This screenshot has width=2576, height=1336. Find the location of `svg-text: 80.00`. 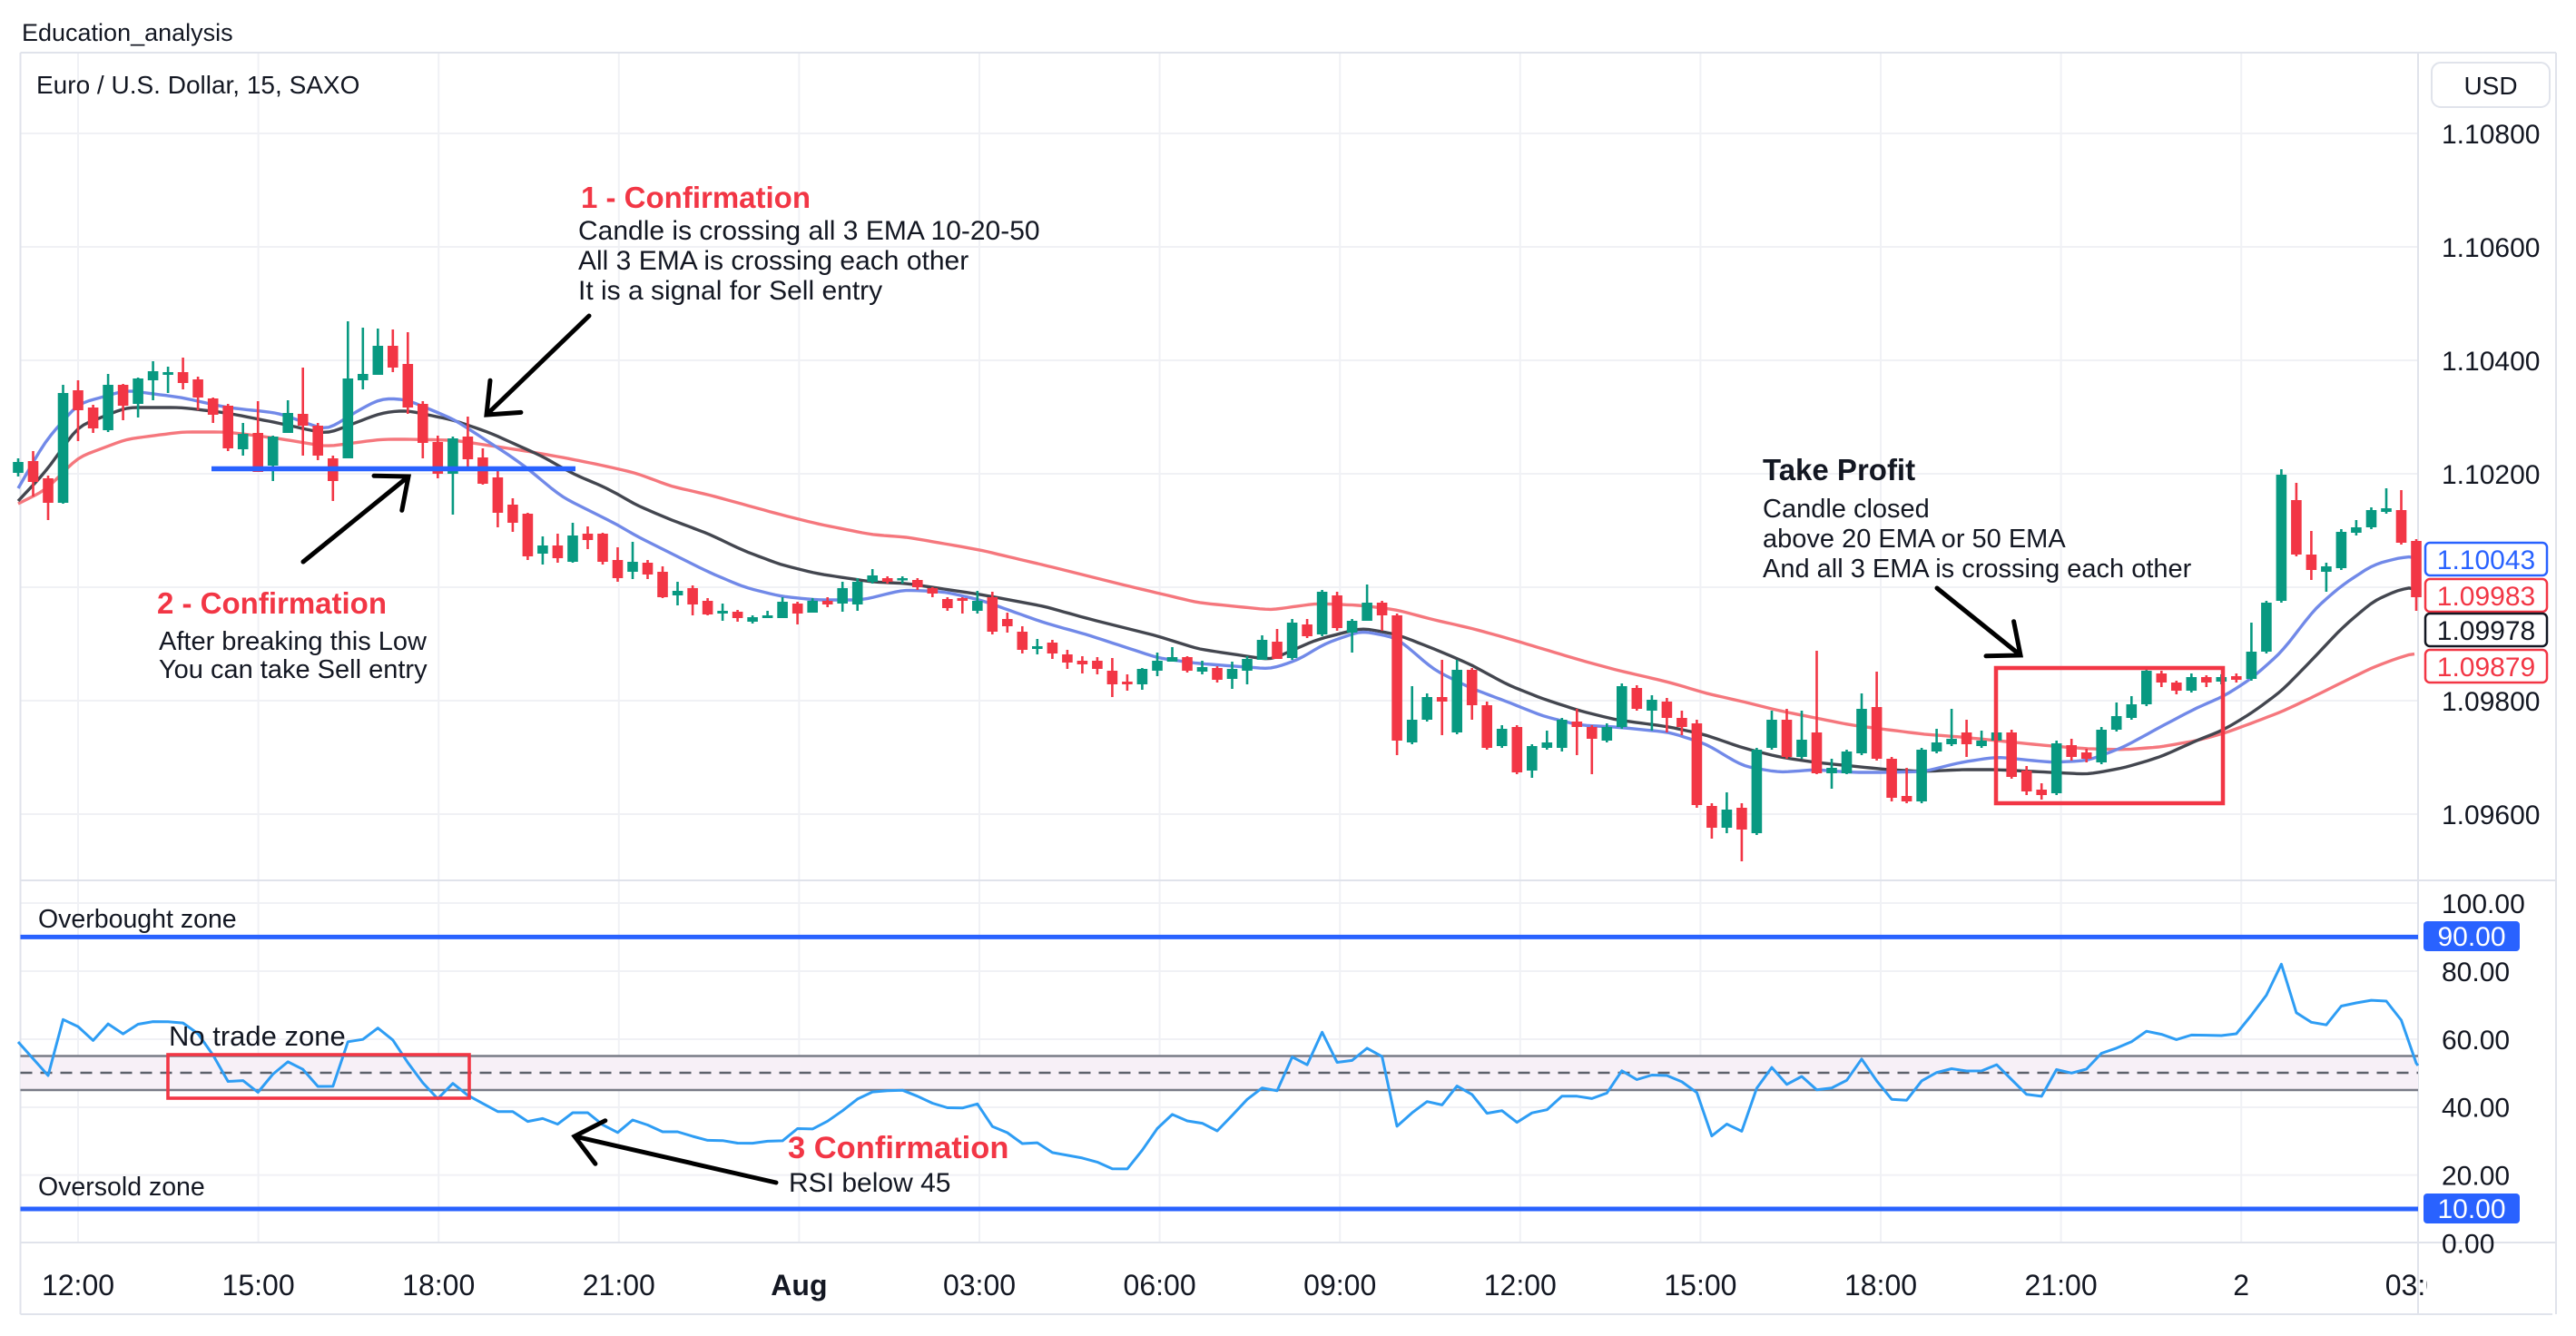

svg-text: 80.00 is located at coordinates (2476, 973).